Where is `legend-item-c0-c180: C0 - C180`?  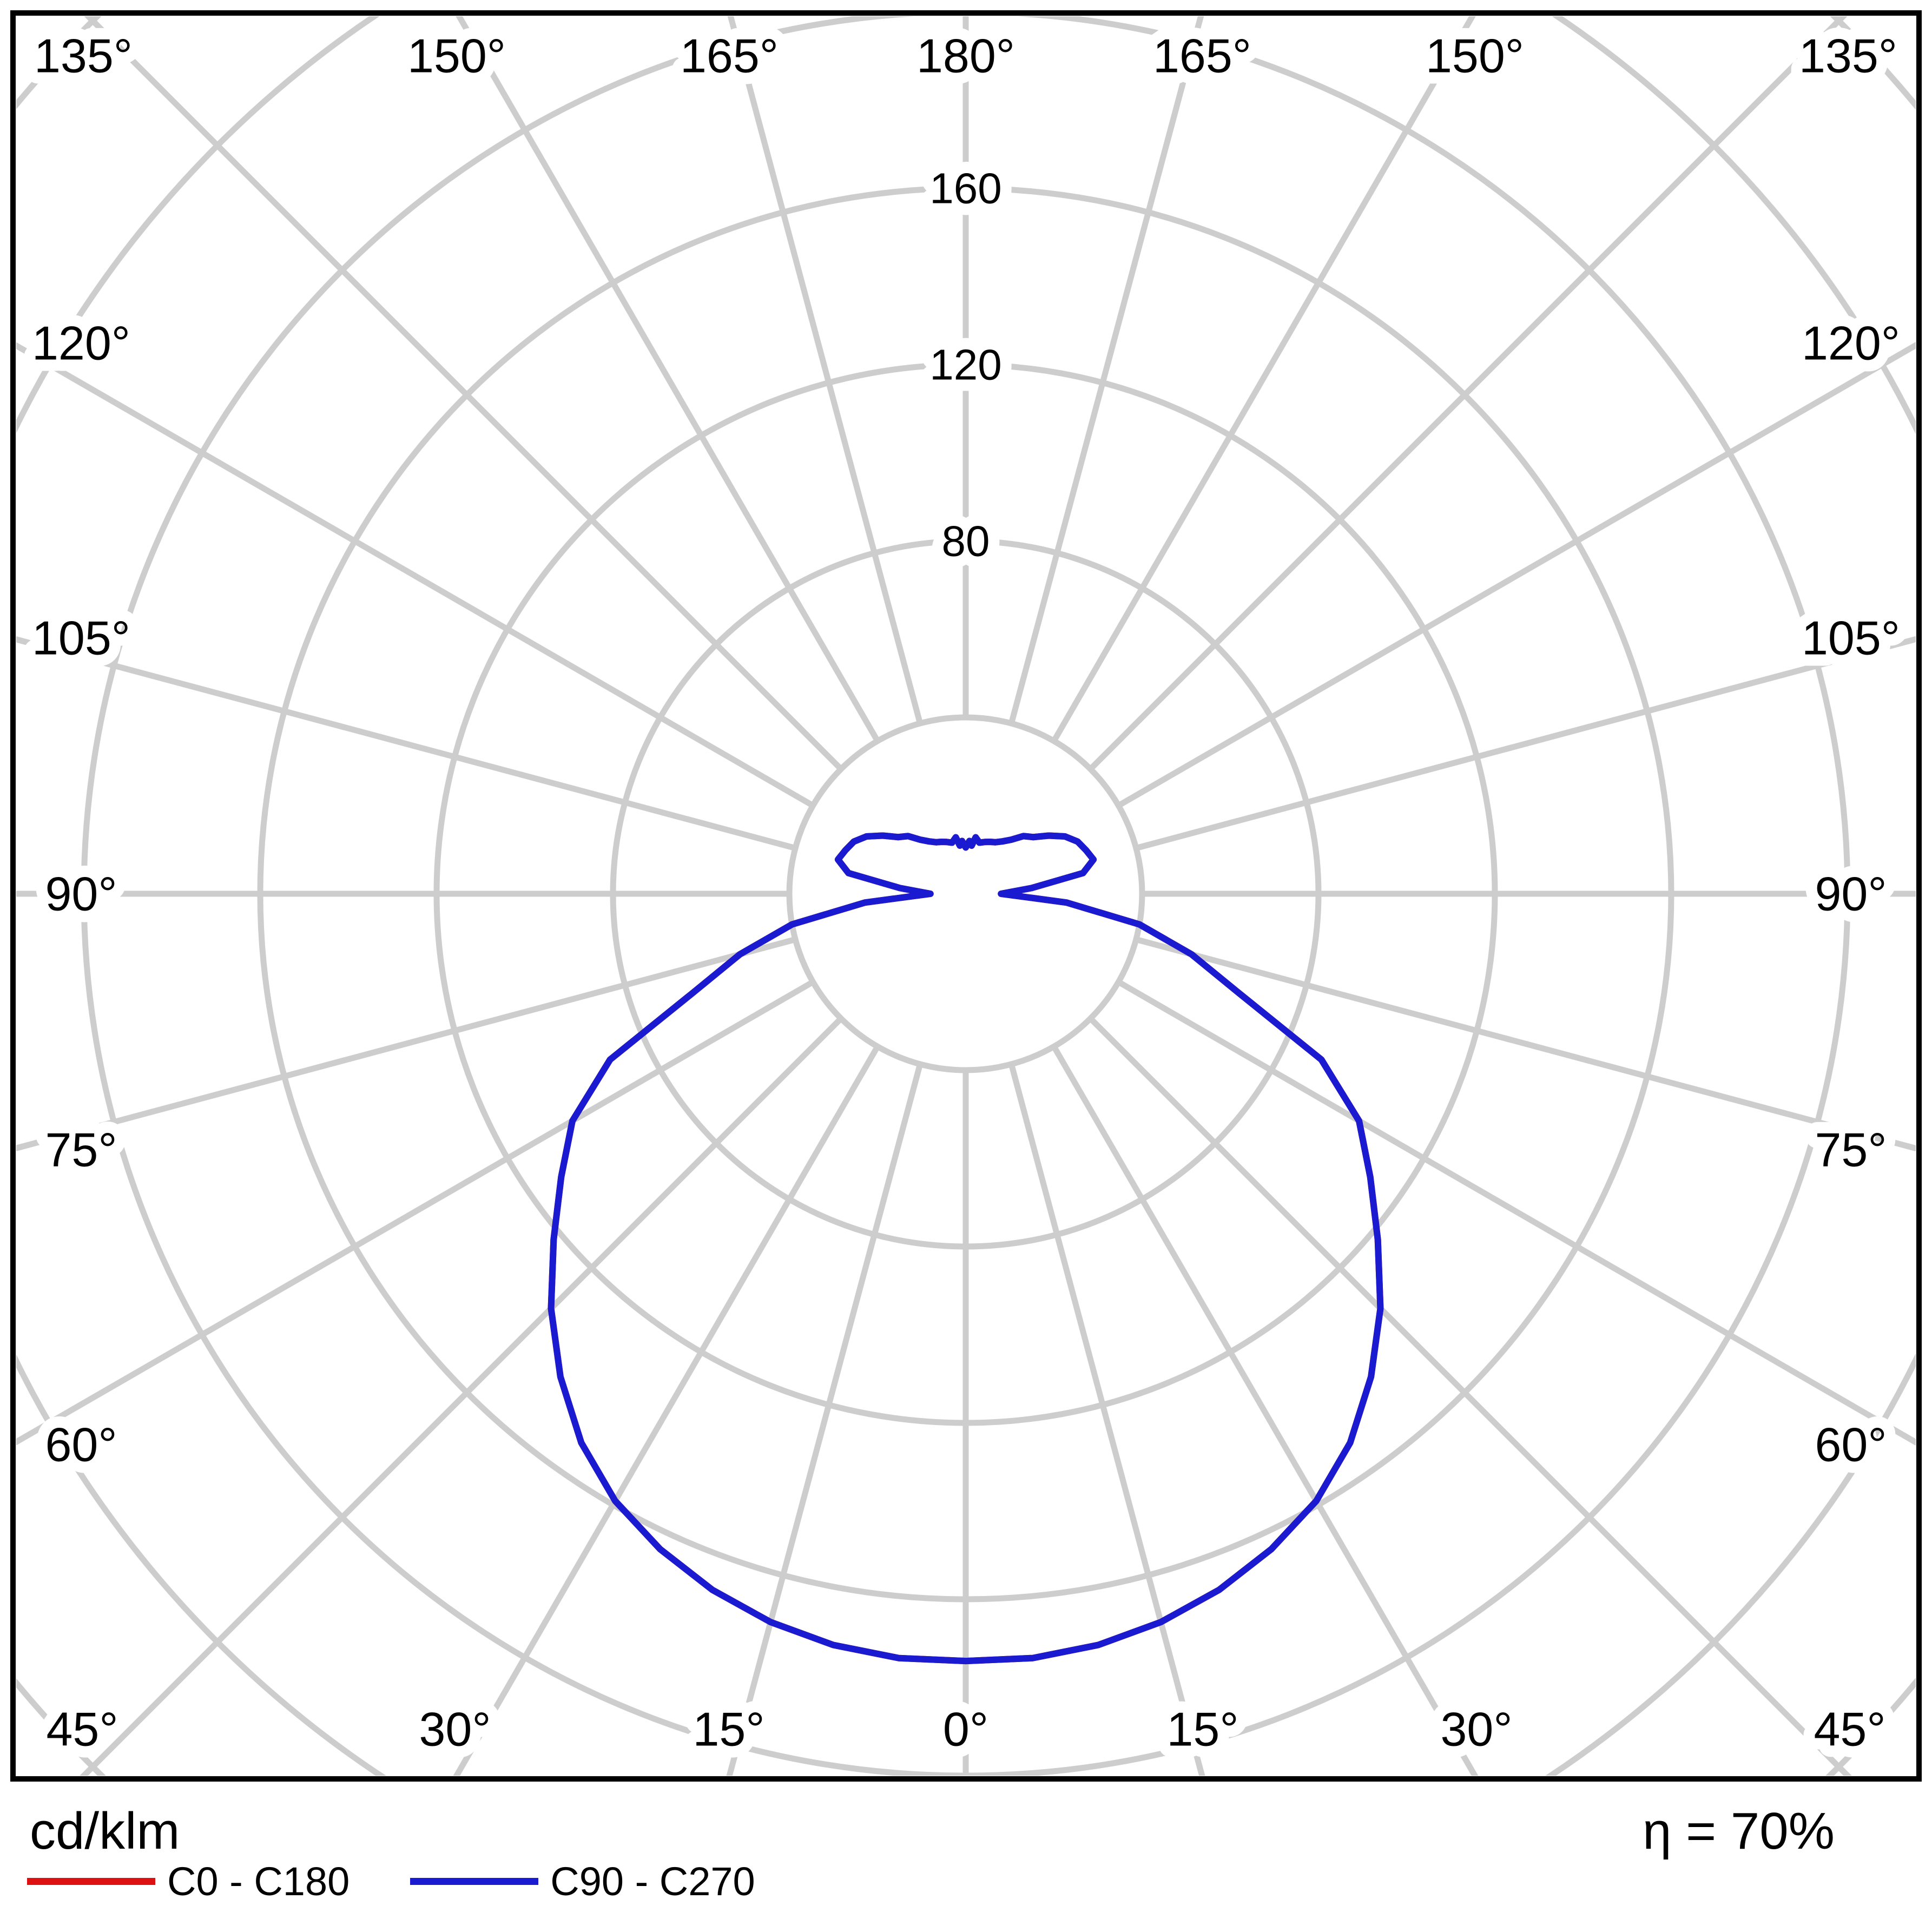 legend-item-c0-c180: C0 - C180 is located at coordinates (188, 1881).